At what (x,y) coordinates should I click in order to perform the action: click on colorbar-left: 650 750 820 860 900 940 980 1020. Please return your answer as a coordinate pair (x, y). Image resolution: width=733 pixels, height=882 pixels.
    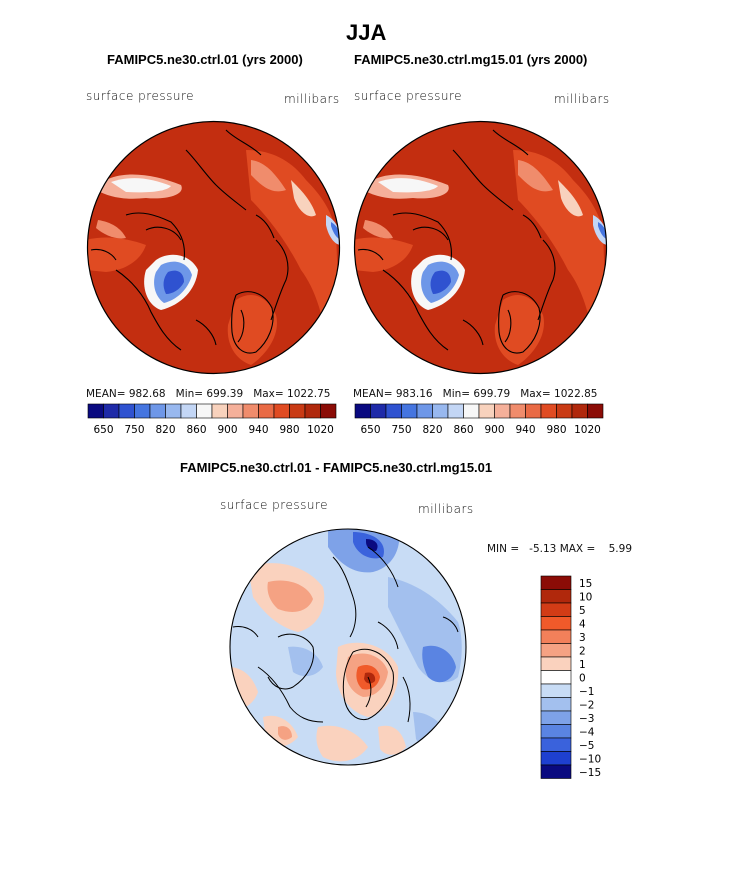
    Looking at the image, I should click on (212, 419).